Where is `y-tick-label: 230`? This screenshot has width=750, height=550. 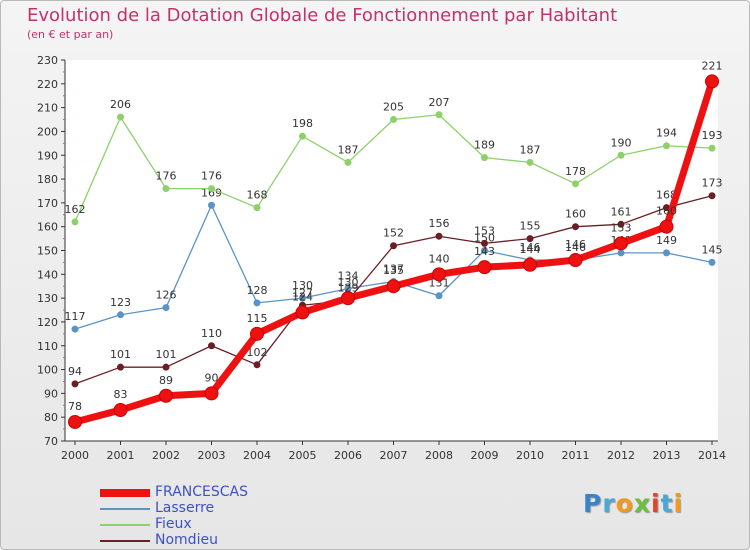
y-tick-label: 230 is located at coordinates (47, 60).